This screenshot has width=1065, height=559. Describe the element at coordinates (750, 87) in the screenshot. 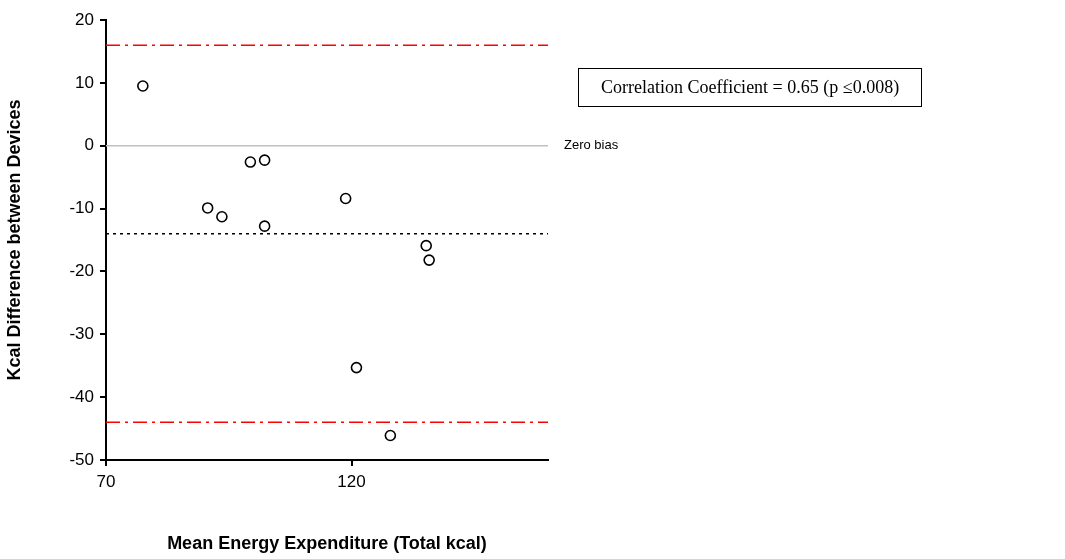

I see `text: Correlation Coefficient = 0.65 (p ≤0.008)` at that location.